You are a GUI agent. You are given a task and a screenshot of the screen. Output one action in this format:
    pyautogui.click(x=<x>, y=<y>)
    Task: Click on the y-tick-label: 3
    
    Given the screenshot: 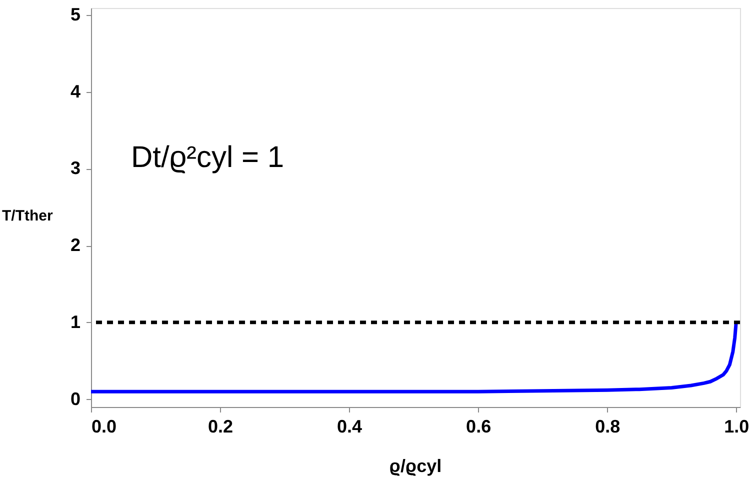 What is the action you would take?
    pyautogui.click(x=75, y=168)
    